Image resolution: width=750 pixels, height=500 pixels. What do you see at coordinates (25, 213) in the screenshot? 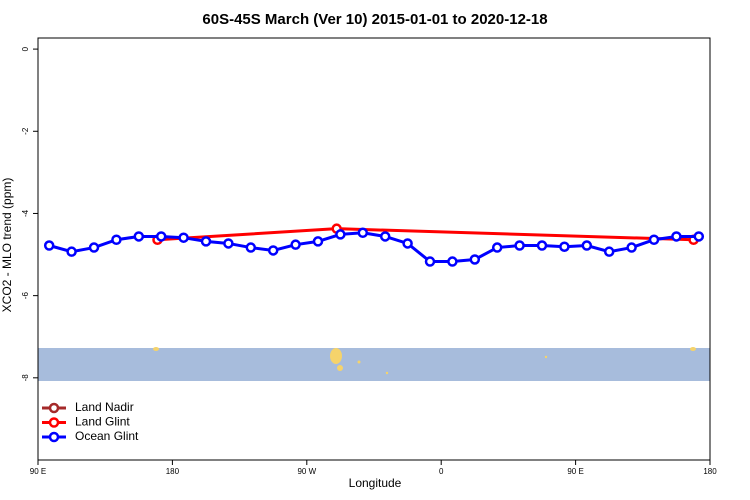
I see `y-tick-label: -4` at bounding box center [25, 213].